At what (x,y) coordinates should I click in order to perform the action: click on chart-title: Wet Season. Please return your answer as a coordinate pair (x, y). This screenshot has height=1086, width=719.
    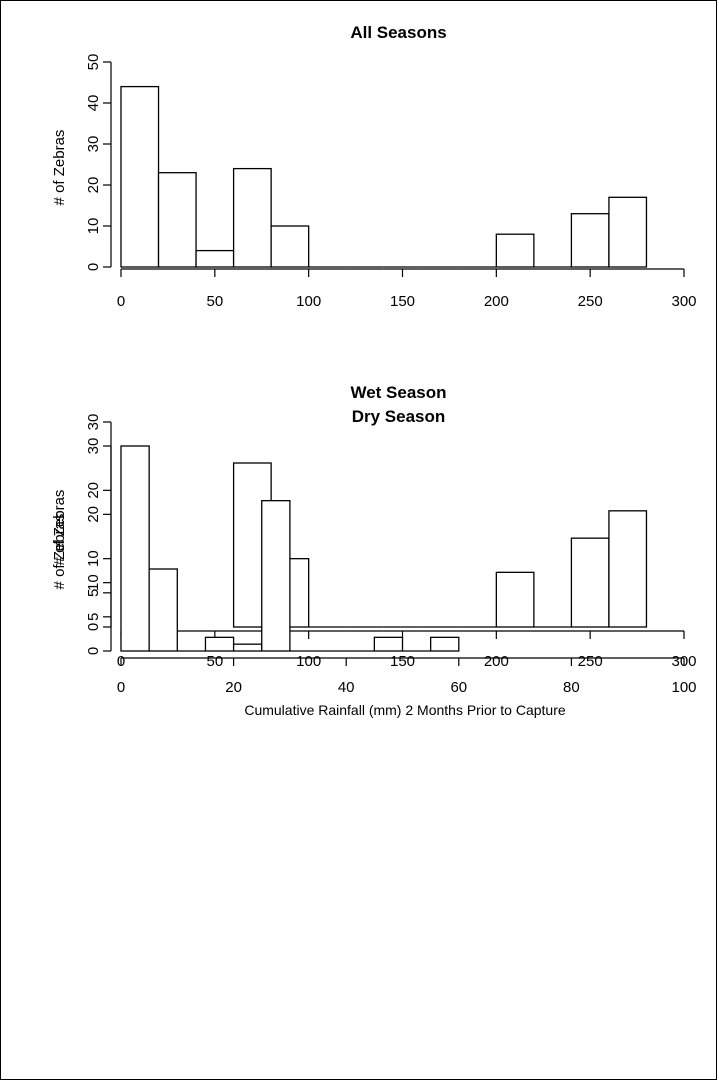
    Looking at the image, I should click on (398, 392).